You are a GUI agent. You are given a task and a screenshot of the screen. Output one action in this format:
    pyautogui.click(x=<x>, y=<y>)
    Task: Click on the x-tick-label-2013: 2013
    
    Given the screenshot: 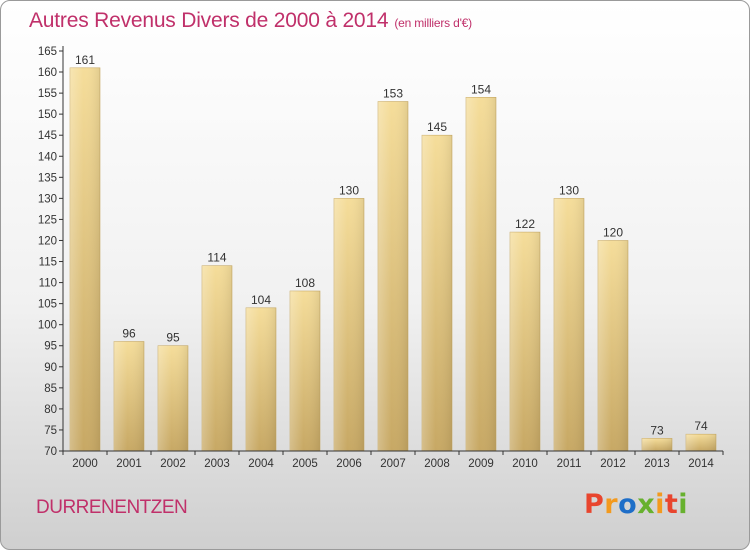 What is the action you would take?
    pyautogui.click(x=657, y=464)
    